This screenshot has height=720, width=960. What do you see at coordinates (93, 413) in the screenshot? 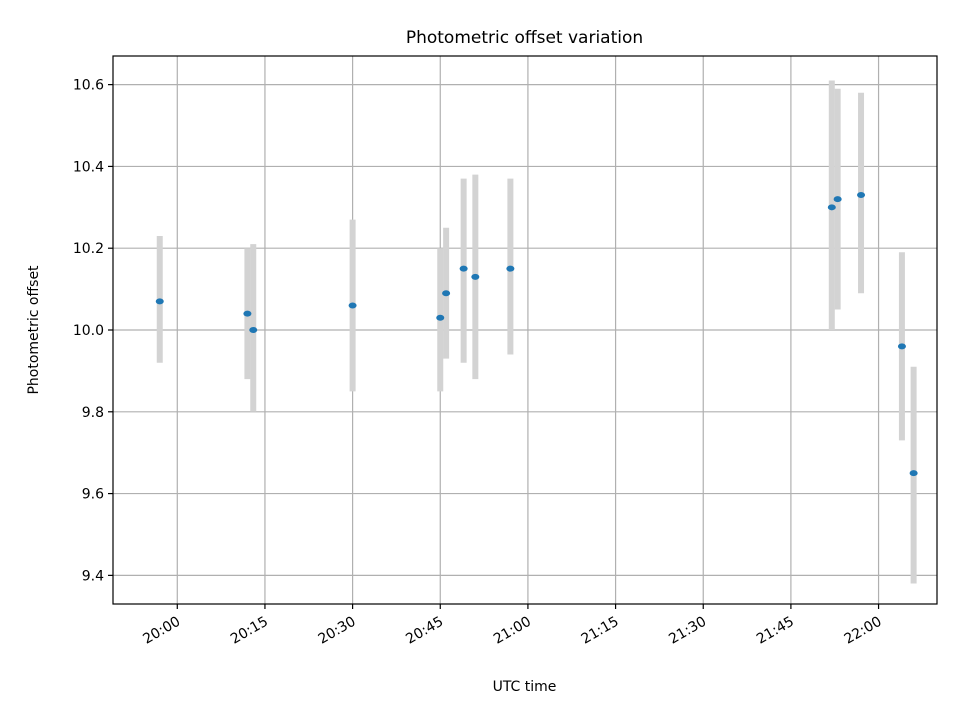
I see `y-tick-label: 9.8` at bounding box center [93, 413].